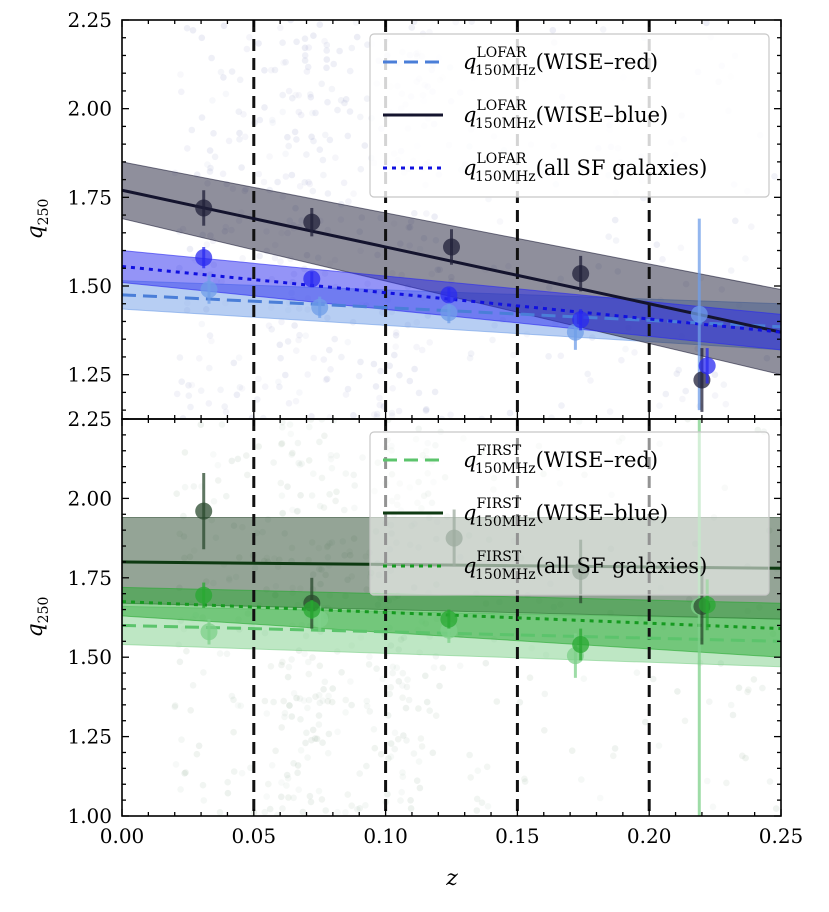  I want to click on legend-label-sub: 150MHz, so click(505, 469).